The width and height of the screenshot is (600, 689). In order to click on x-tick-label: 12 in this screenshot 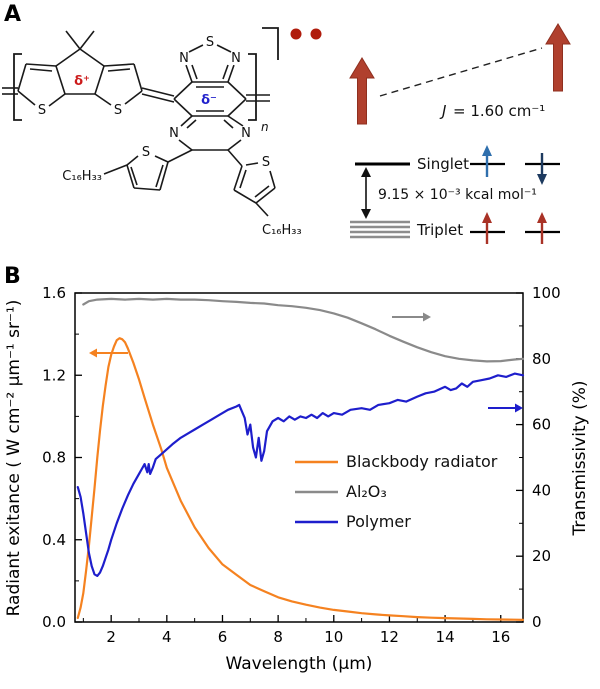, I will do `click(389, 637)`.